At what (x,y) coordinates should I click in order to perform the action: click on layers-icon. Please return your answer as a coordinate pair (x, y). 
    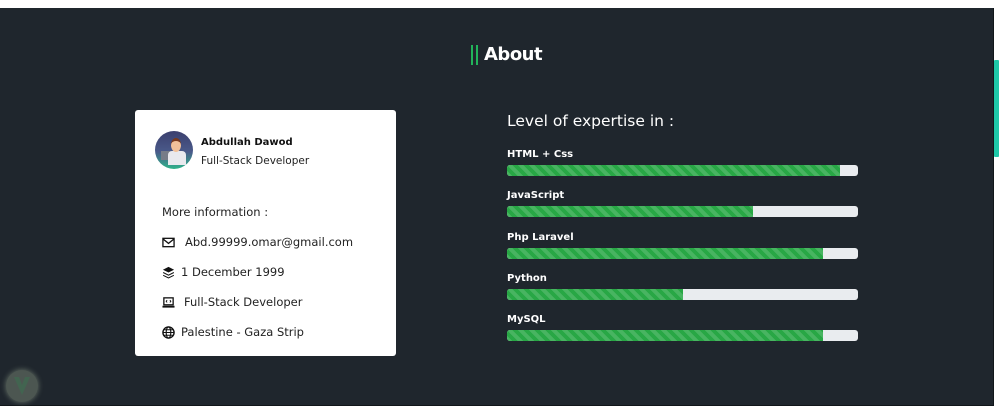
    Looking at the image, I should click on (168, 272).